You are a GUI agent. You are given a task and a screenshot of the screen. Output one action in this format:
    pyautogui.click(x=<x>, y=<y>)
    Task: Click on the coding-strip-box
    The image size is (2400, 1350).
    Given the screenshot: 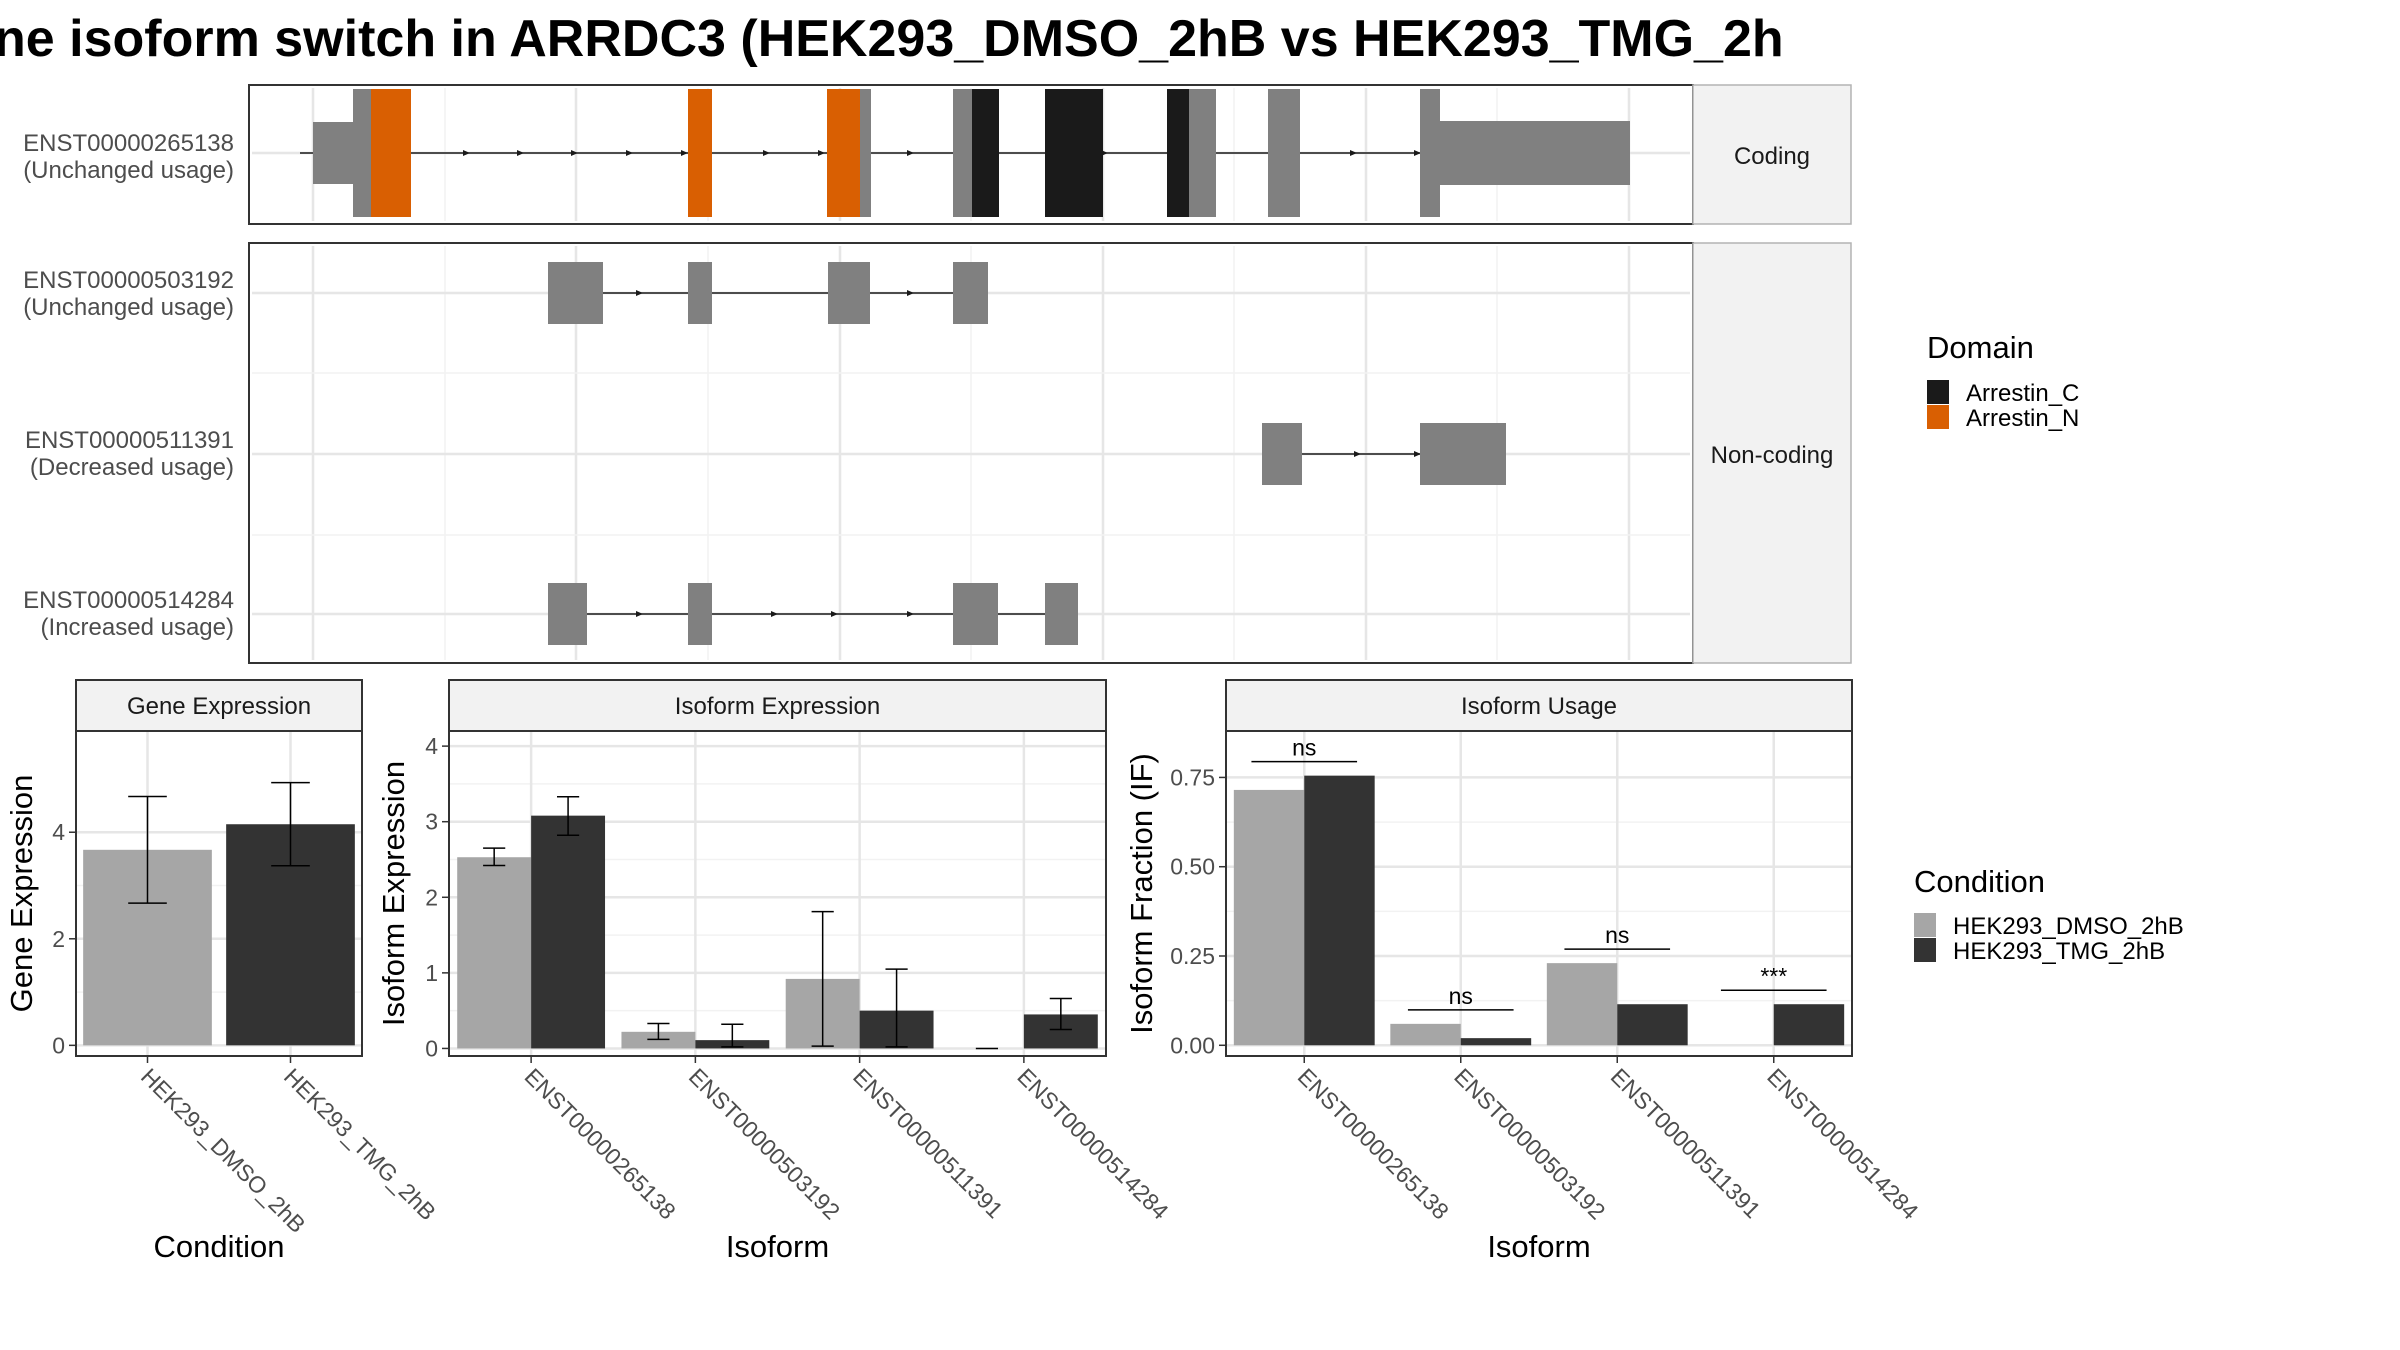 What is the action you would take?
    pyautogui.click(x=1772, y=154)
    